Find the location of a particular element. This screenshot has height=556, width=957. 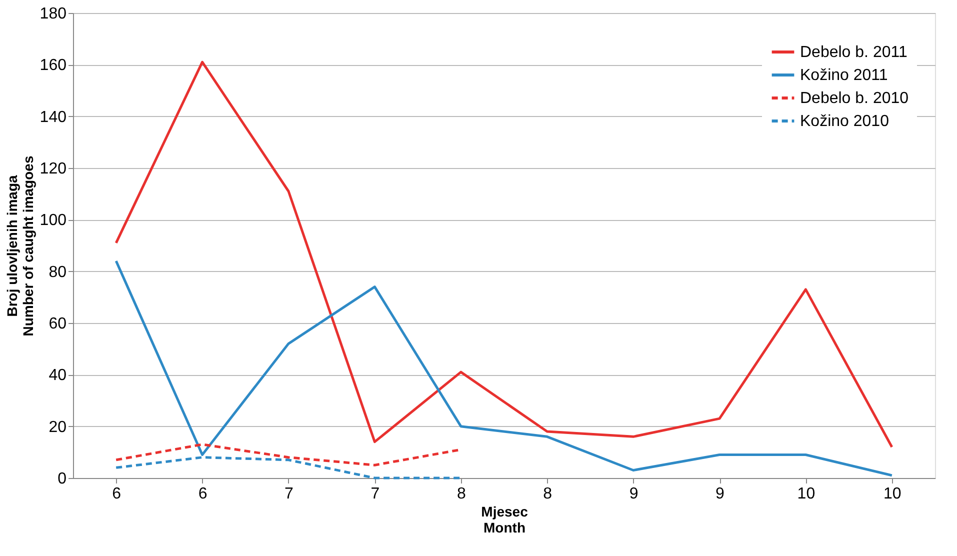

y-tick-label: 120 is located at coordinates (53, 169).